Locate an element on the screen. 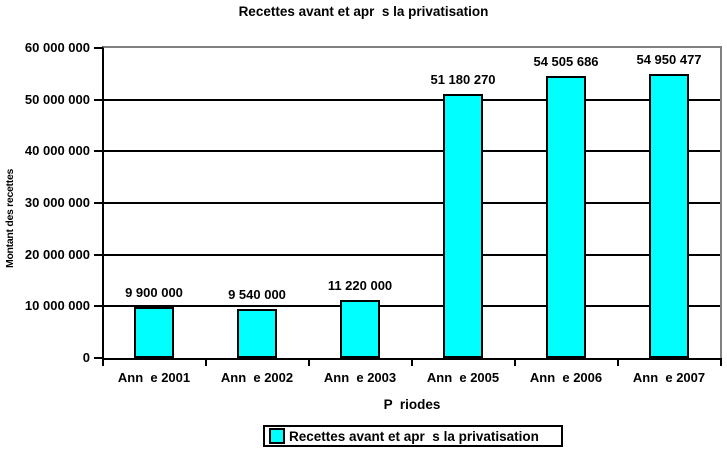 Image resolution: width=727 pixels, height=449 pixels. y-axis-tick-label: 20 000 000 is located at coordinates (57, 254).